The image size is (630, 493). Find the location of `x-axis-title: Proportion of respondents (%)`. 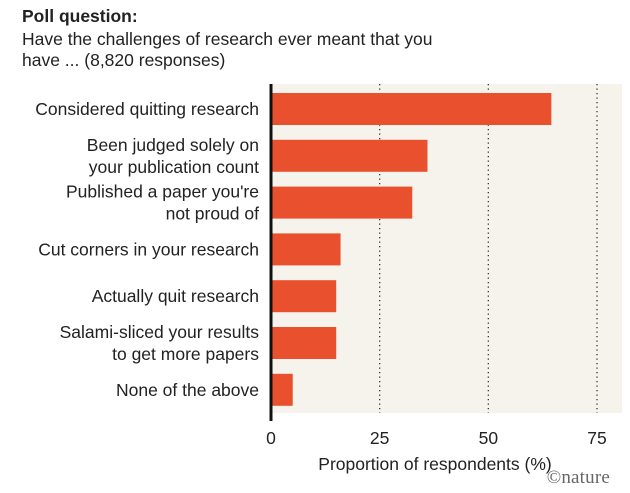

x-axis-title: Proportion of respondents (%) is located at coordinates (434, 464).